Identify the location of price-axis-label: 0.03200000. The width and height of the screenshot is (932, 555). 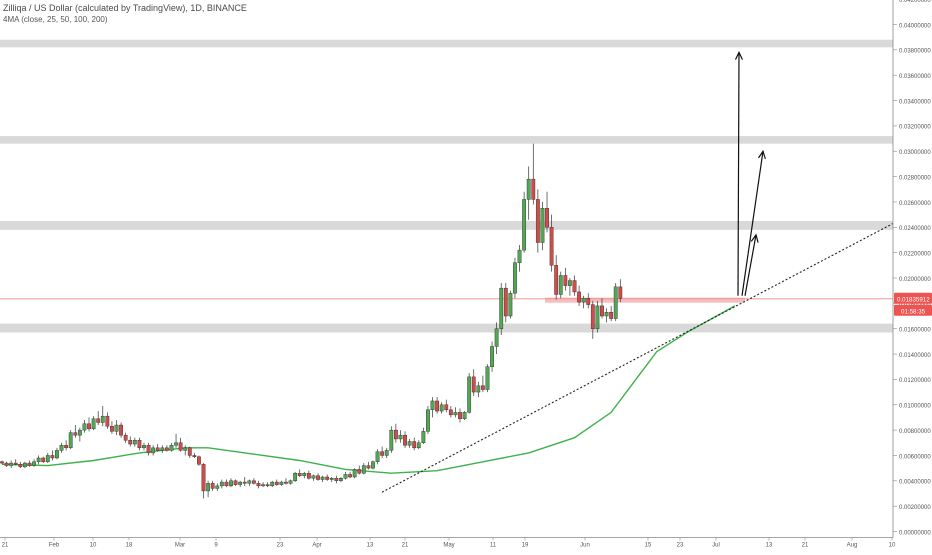
(915, 128).